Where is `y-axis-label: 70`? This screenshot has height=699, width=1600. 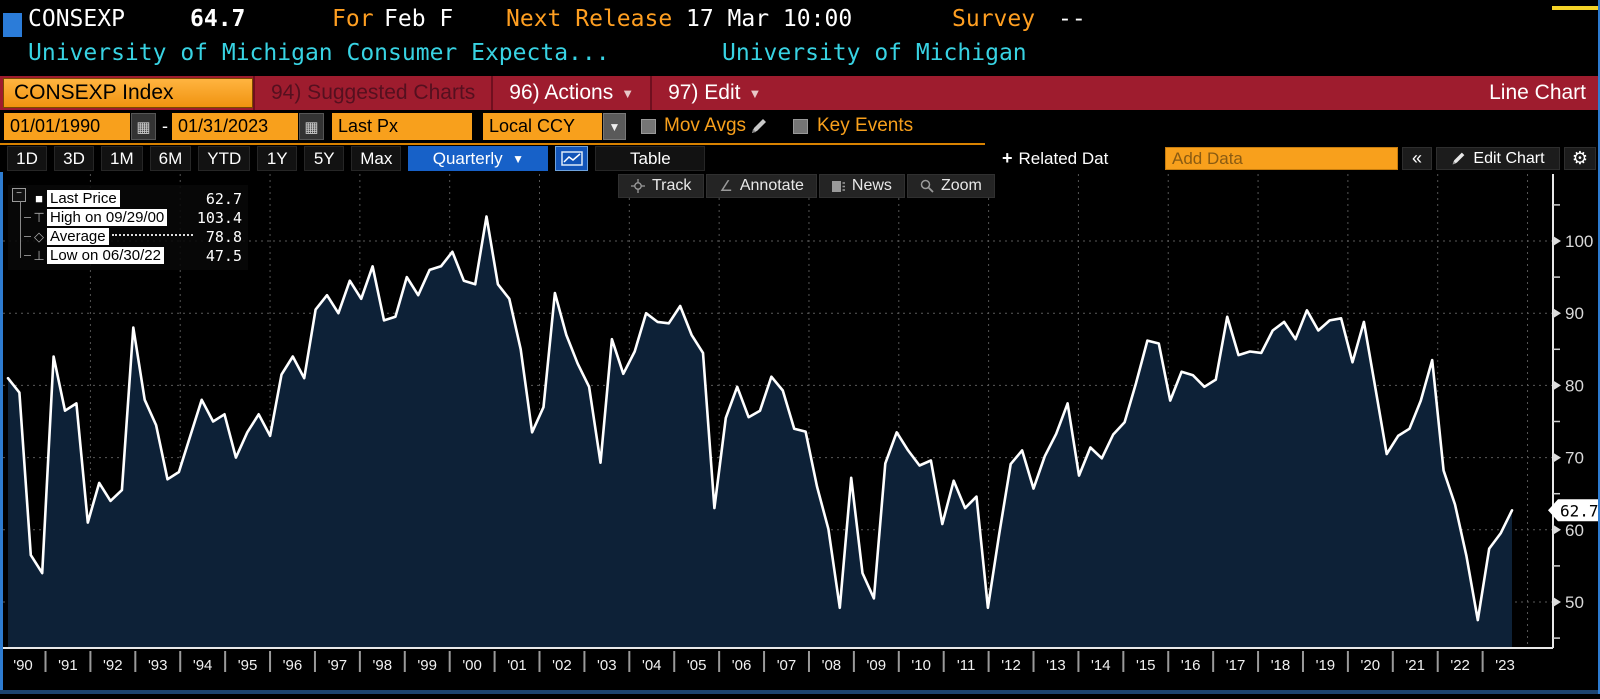 y-axis-label: 70 is located at coordinates (1574, 458).